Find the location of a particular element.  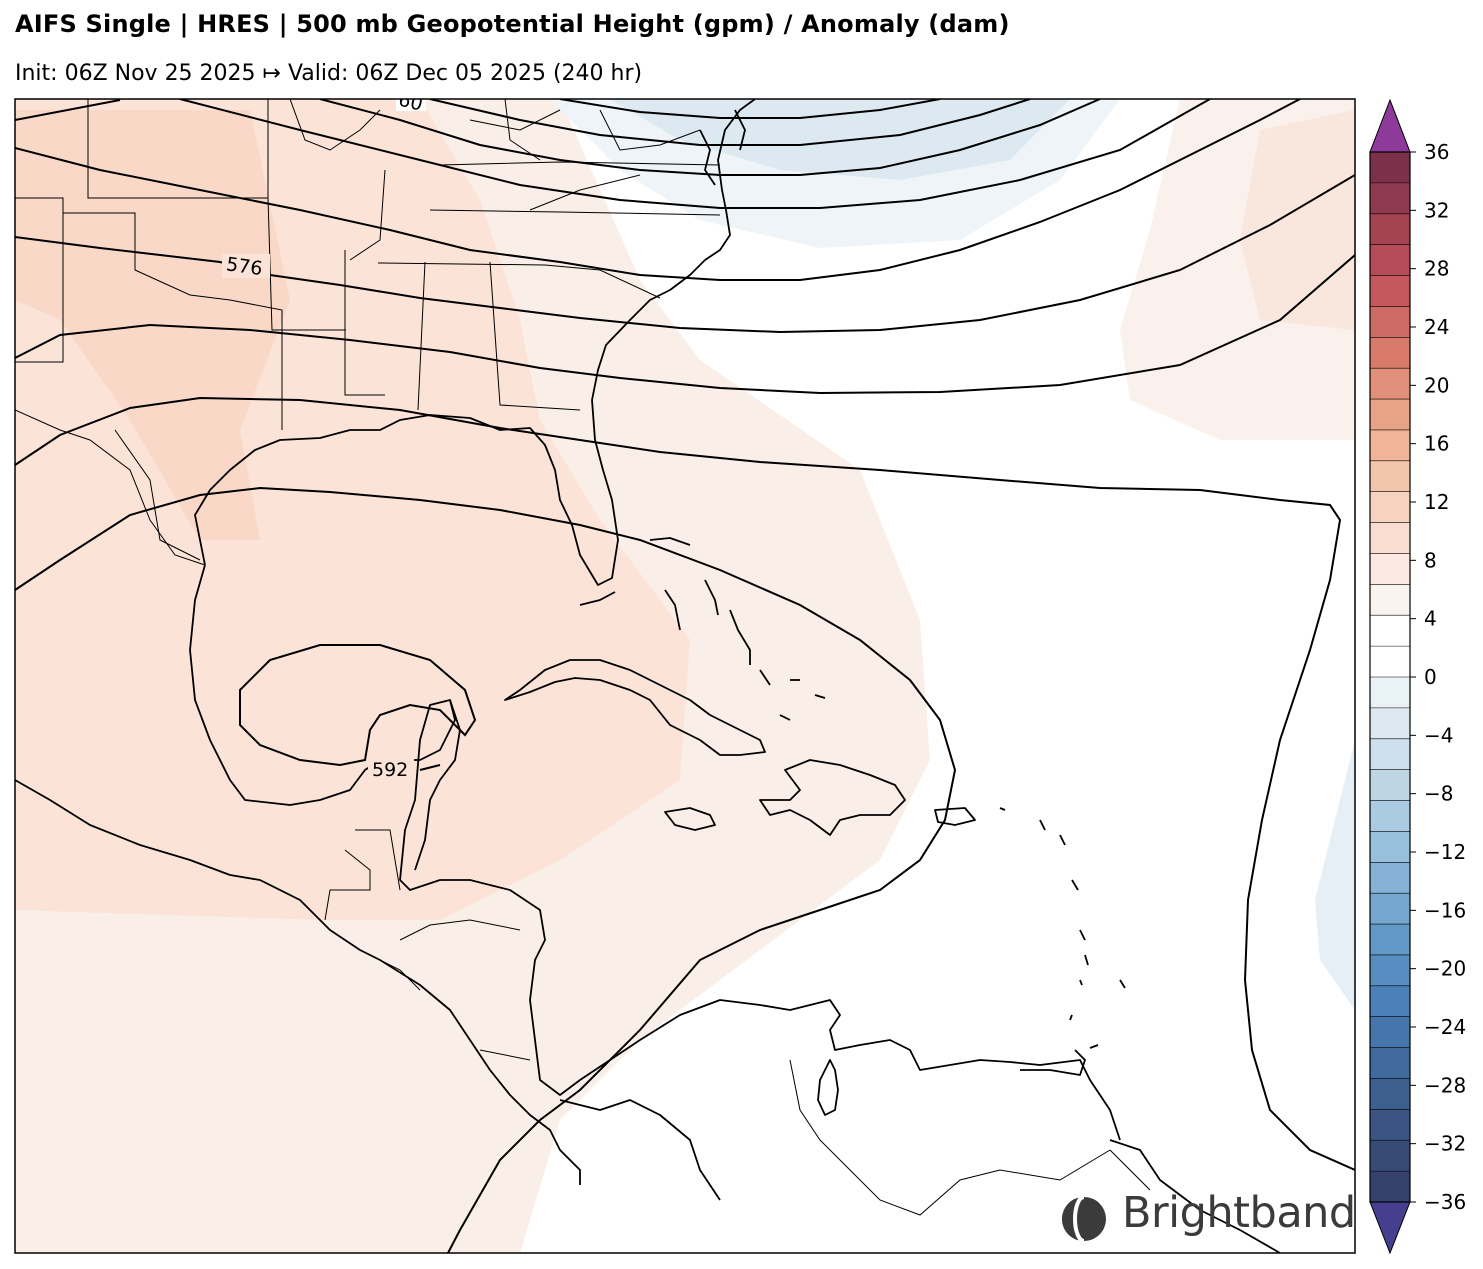

brightband-logo: Brightband is located at coordinates (1208, 1217).